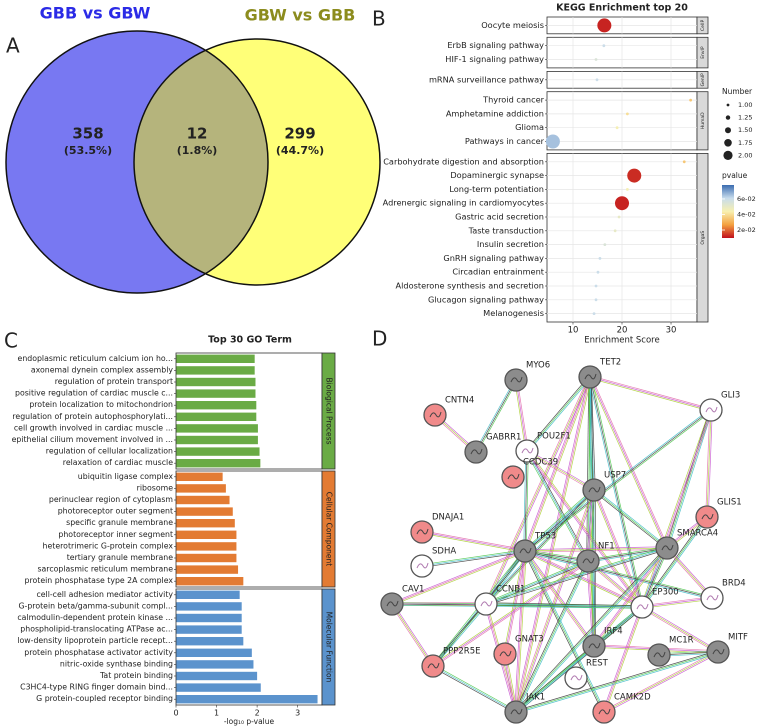  What do you see at coordinates (329, 529) in the screenshot?
I see `facet-label: Cellular Component` at bounding box center [329, 529].